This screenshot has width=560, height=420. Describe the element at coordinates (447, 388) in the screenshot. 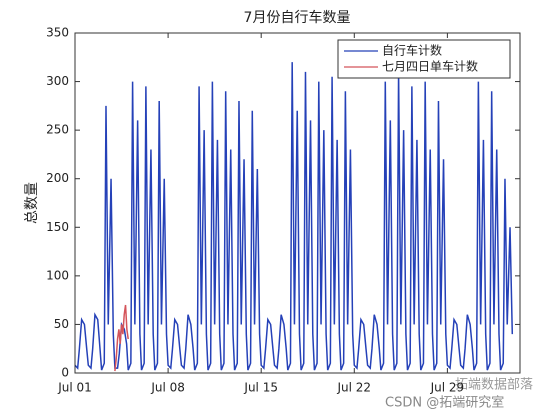

I see `x-tick-label: Jul 29` at that location.